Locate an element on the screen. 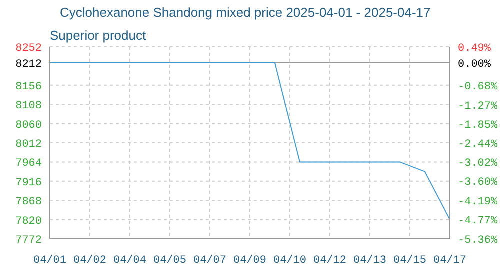 The width and height of the screenshot is (500, 278). y-tick-label: 8060 is located at coordinates (29, 126).